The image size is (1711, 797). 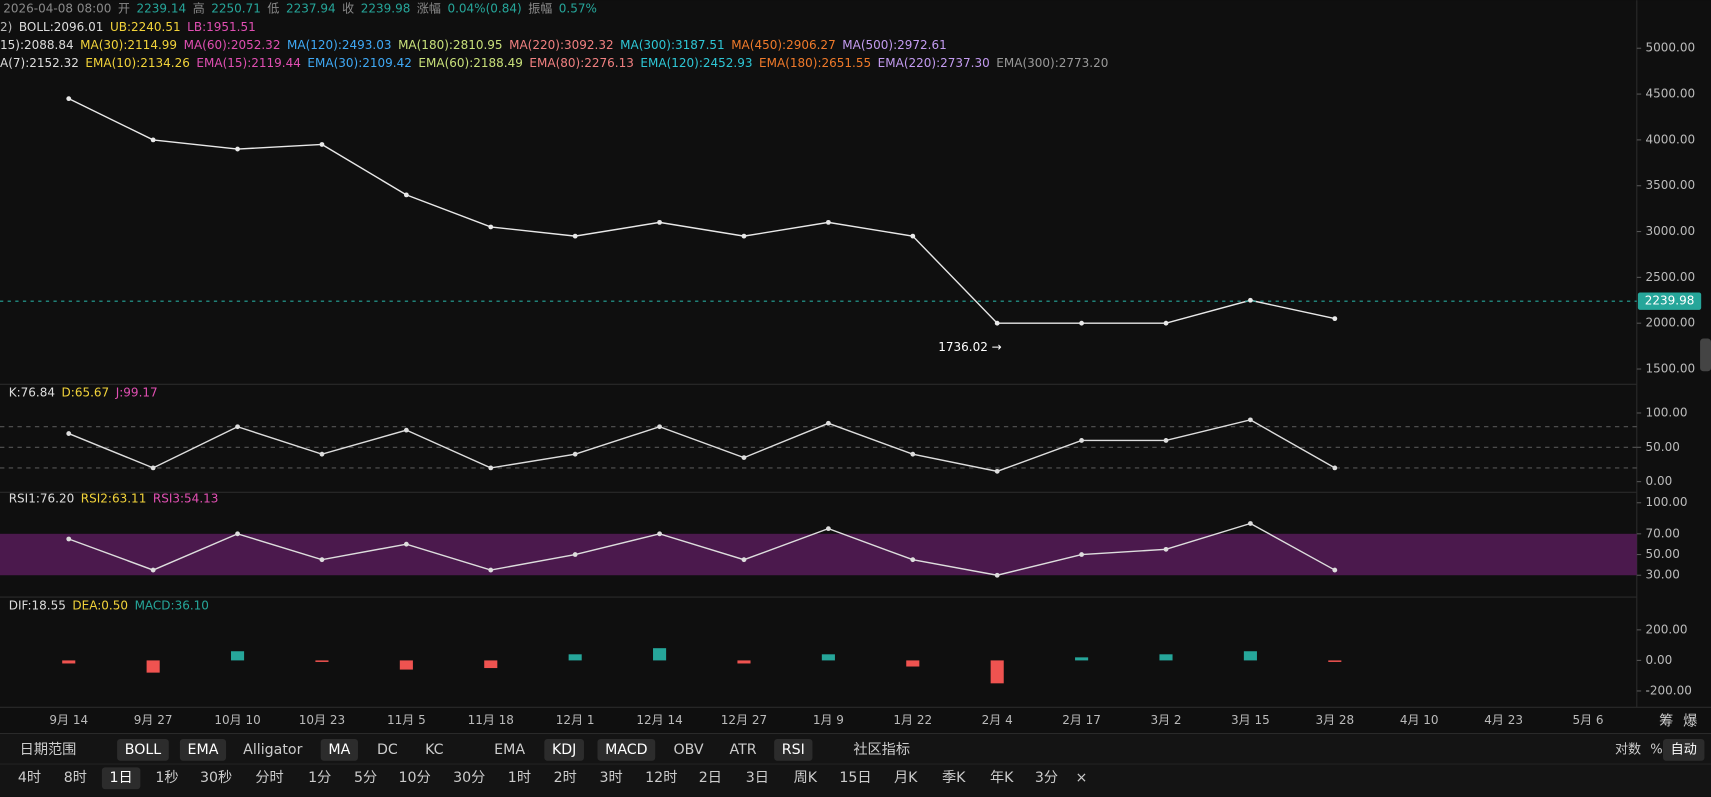 I want to click on toolbar-button: 月K, so click(x=906, y=778).